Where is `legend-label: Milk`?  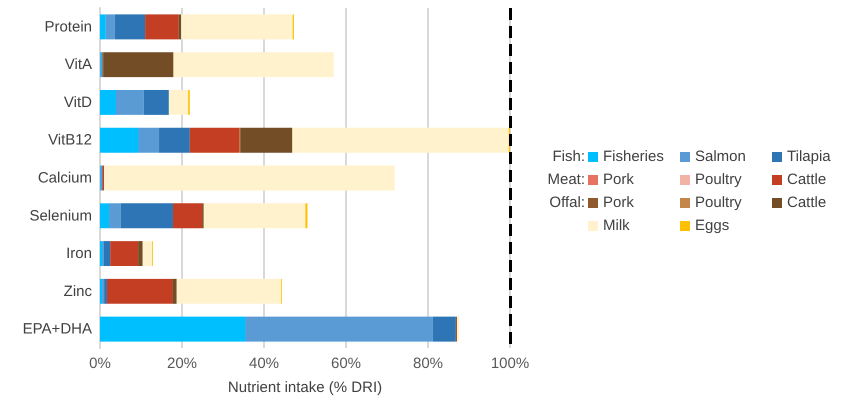
legend-label: Milk is located at coordinates (616, 225).